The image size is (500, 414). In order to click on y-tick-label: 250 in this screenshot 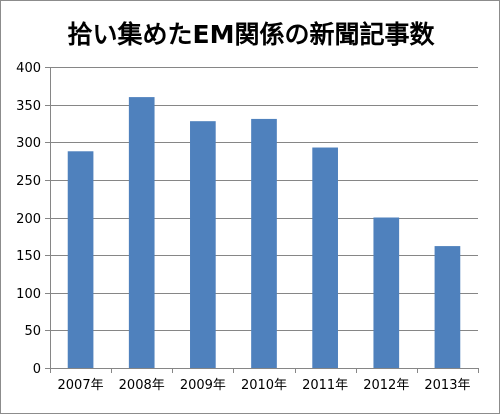, I will do `click(28, 181)`.